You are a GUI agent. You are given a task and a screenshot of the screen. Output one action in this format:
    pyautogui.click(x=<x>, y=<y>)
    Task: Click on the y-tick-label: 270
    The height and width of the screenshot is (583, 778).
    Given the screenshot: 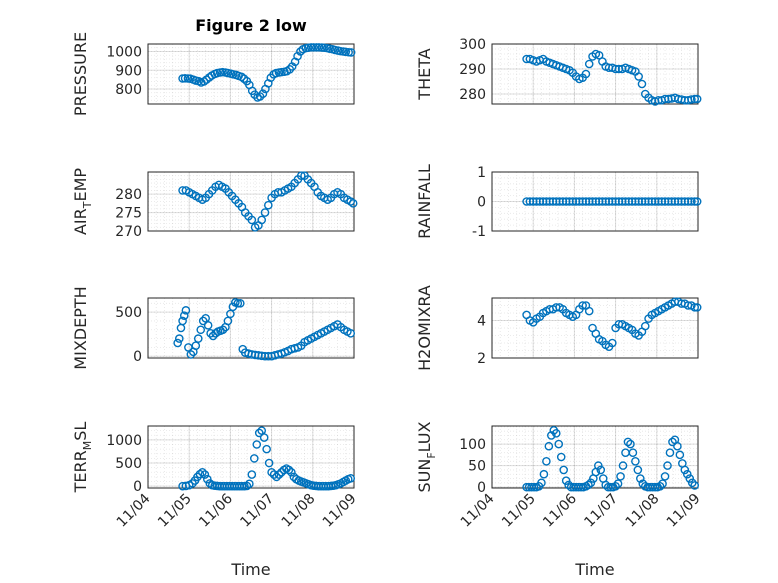 What is the action you would take?
    pyautogui.click(x=128, y=232)
    